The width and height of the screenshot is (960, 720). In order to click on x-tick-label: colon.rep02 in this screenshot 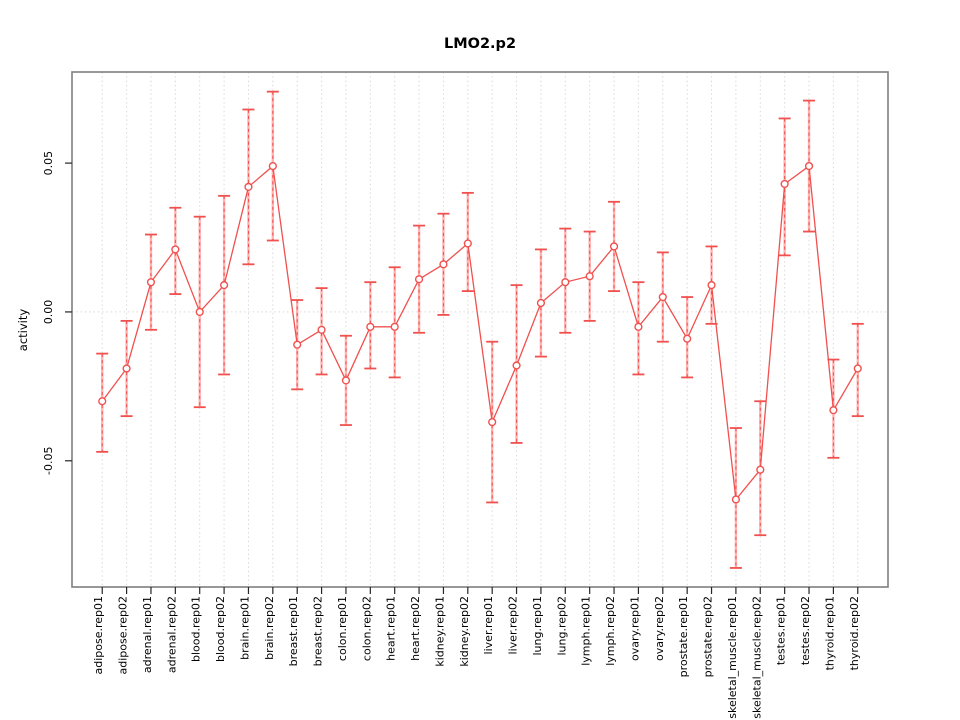, I will do `click(366, 628)`.